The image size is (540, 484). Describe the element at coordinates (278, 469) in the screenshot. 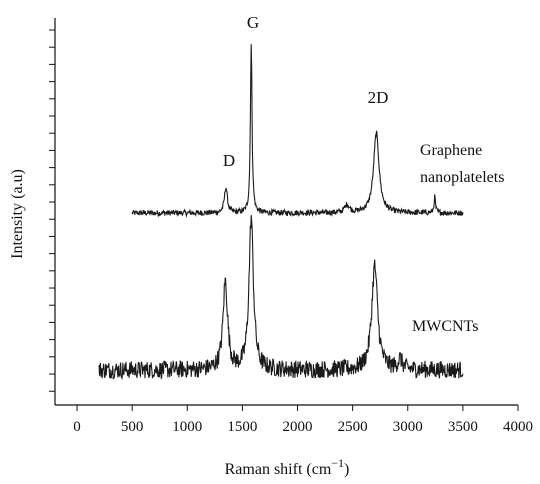

I see `x-axis-title-base: Raman shift (cm` at that location.